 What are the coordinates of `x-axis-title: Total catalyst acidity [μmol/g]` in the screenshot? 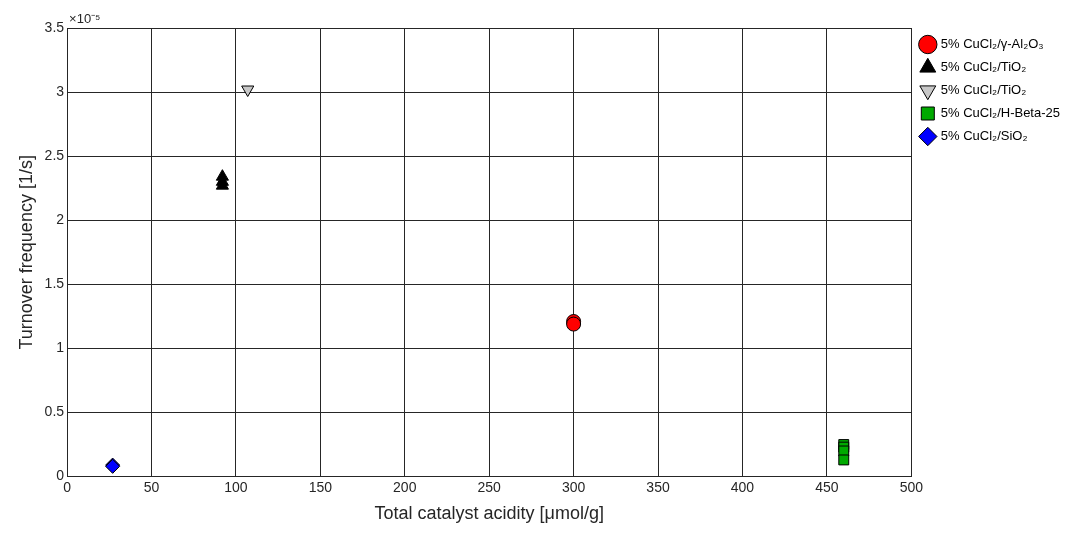 It's located at (489, 513).